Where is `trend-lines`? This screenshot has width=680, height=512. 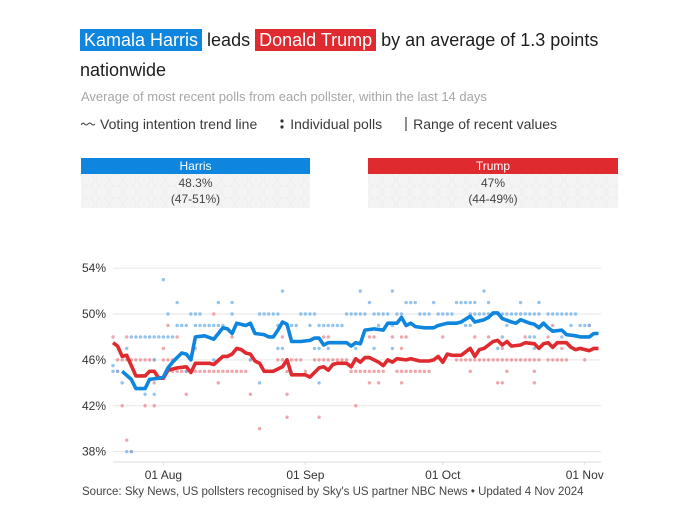 trend-lines is located at coordinates (355, 351).